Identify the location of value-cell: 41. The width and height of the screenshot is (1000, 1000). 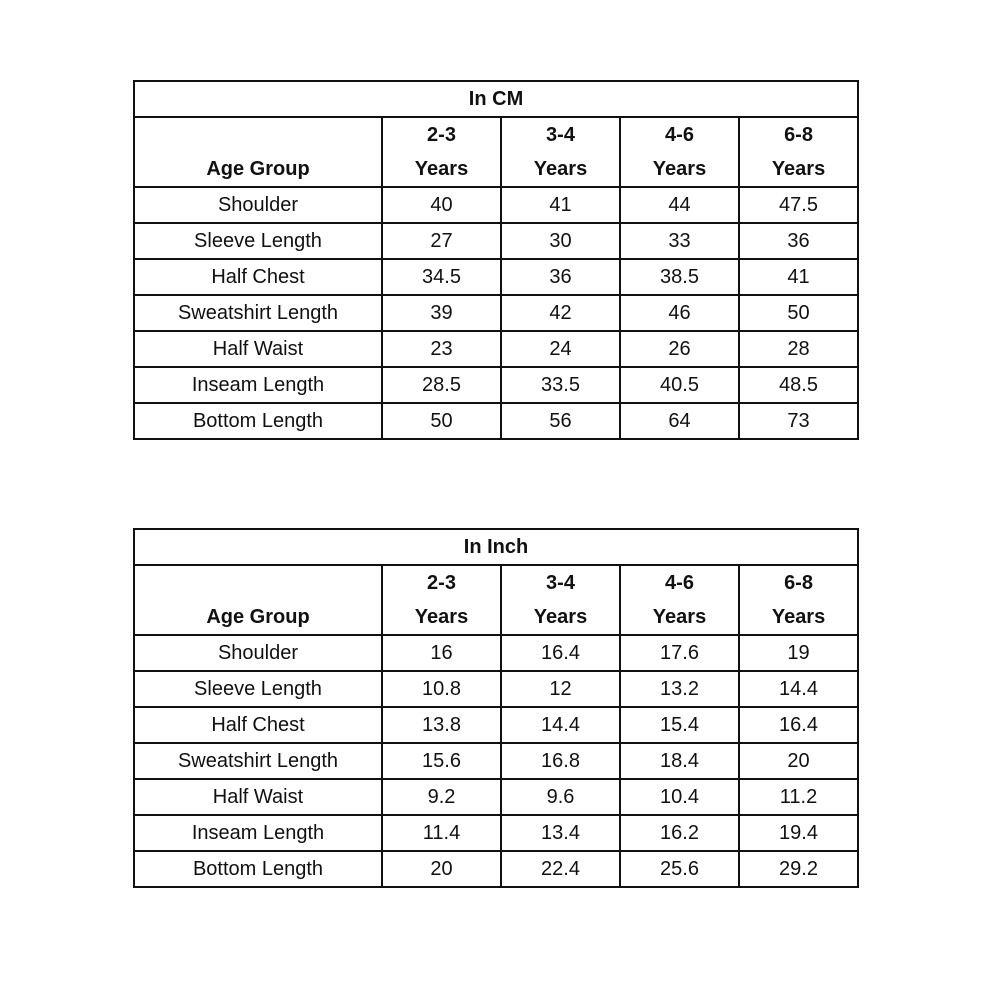
(798, 277).